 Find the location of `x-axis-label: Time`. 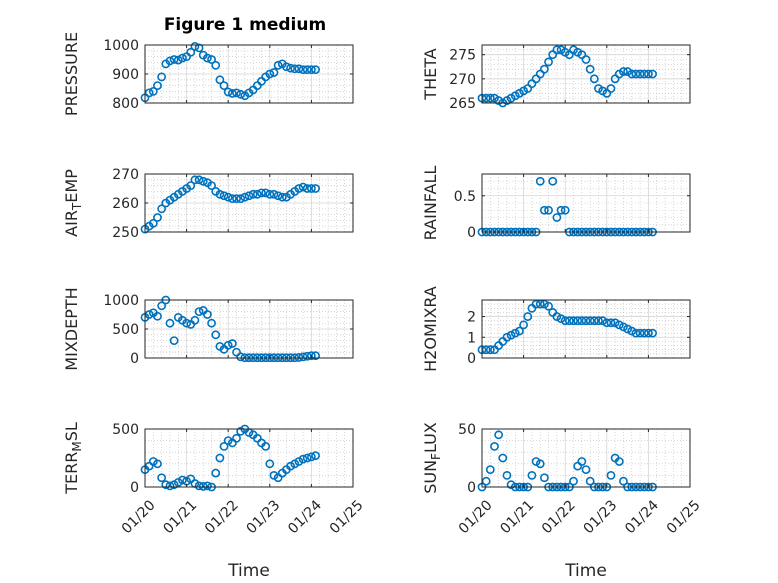

x-axis-label: Time is located at coordinates (248, 571).